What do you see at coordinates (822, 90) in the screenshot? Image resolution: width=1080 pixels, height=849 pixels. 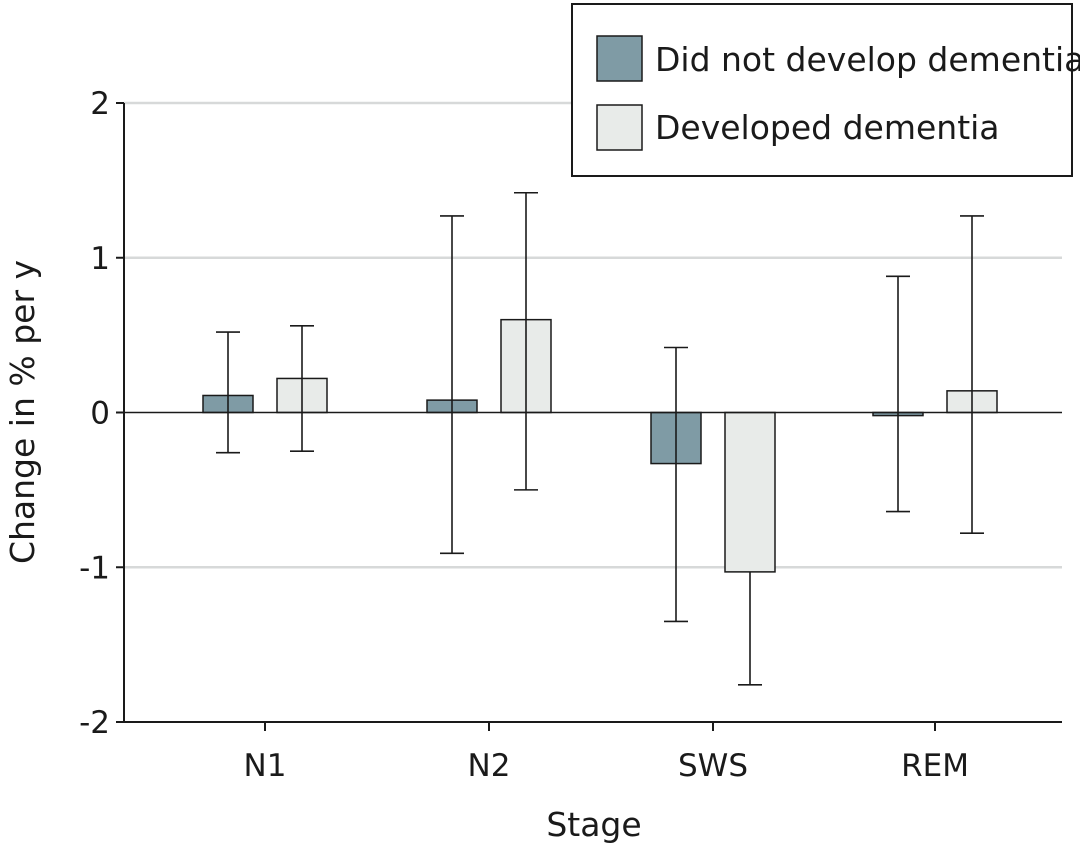 I see `legend-frame` at bounding box center [822, 90].